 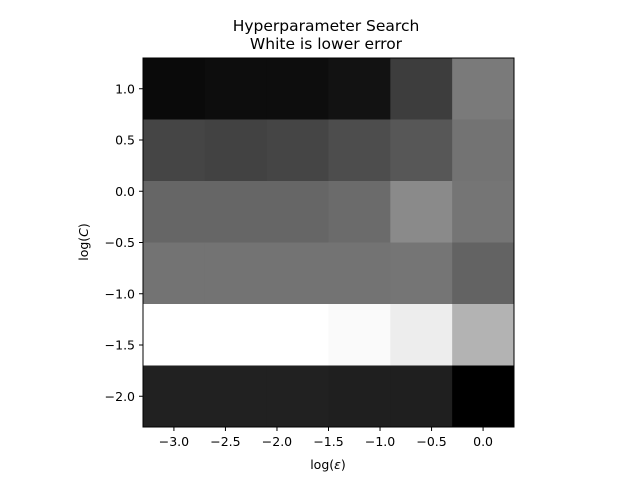 I want to click on y-tick-label: 0.0, so click(x=125, y=191).